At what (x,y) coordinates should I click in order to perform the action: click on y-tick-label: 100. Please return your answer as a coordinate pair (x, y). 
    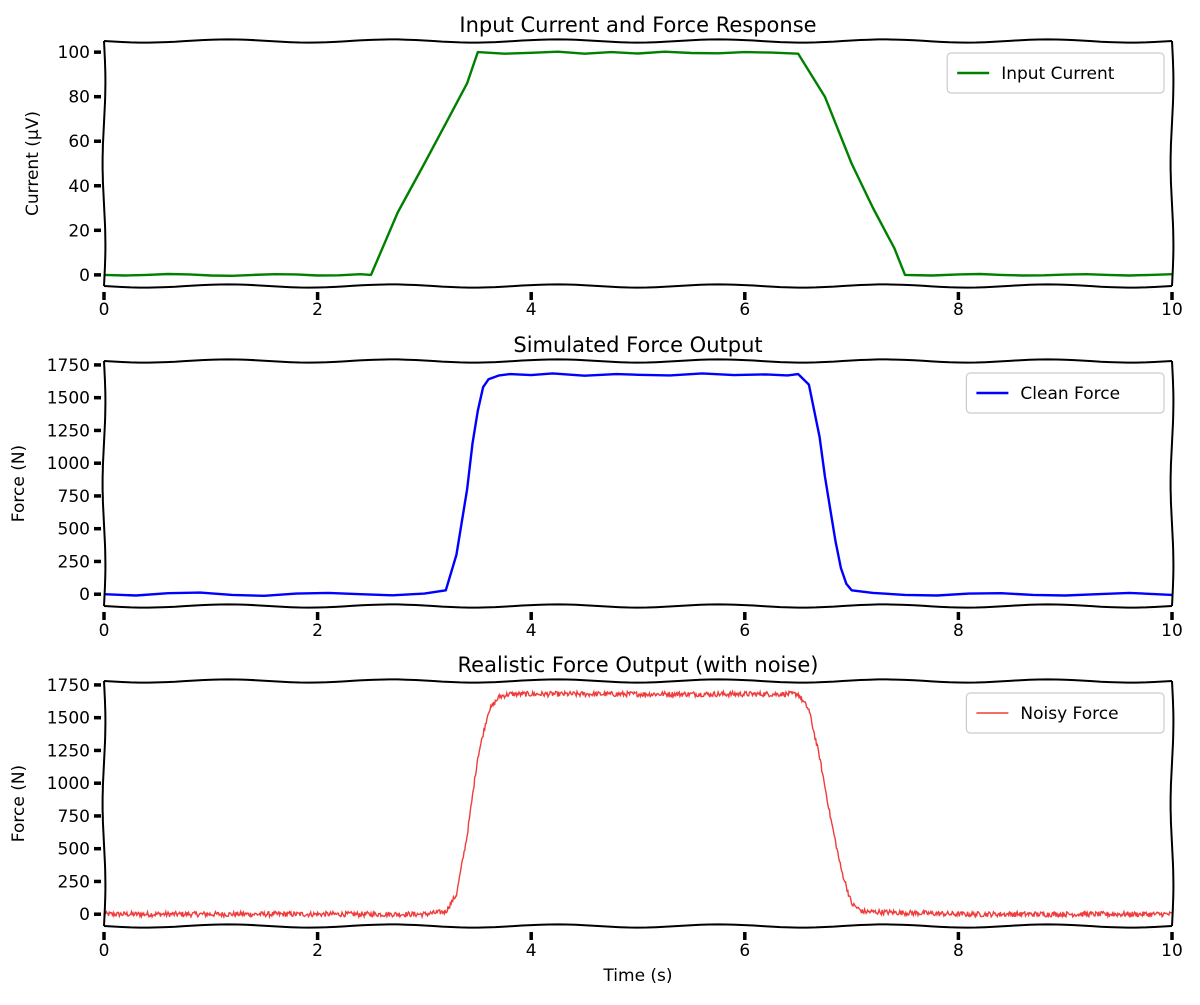
    Looking at the image, I should click on (74, 53).